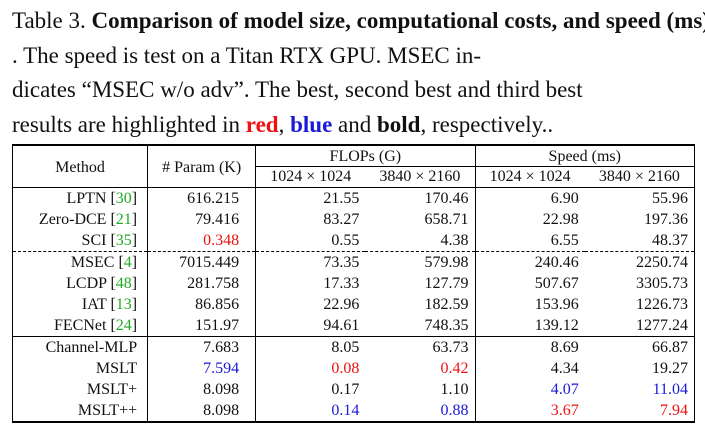  Describe the element at coordinates (202, 166) in the screenshot. I see `header-param: # Param (K)` at that location.